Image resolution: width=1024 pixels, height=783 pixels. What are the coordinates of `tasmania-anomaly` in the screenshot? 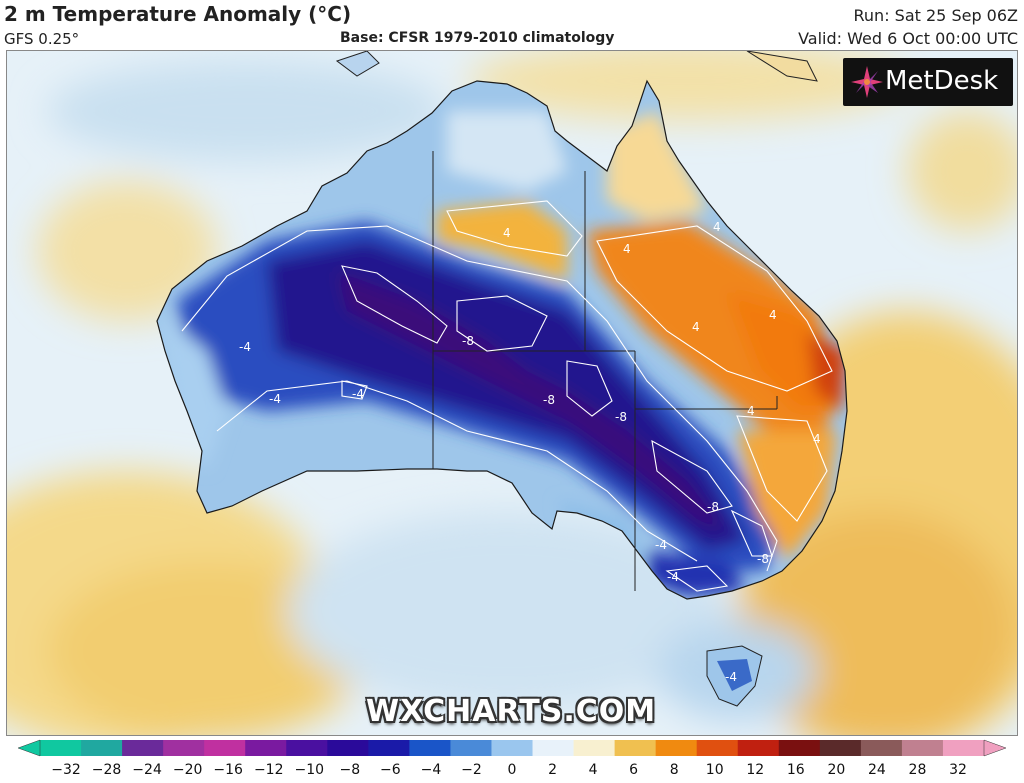 It's located at (734, 675).